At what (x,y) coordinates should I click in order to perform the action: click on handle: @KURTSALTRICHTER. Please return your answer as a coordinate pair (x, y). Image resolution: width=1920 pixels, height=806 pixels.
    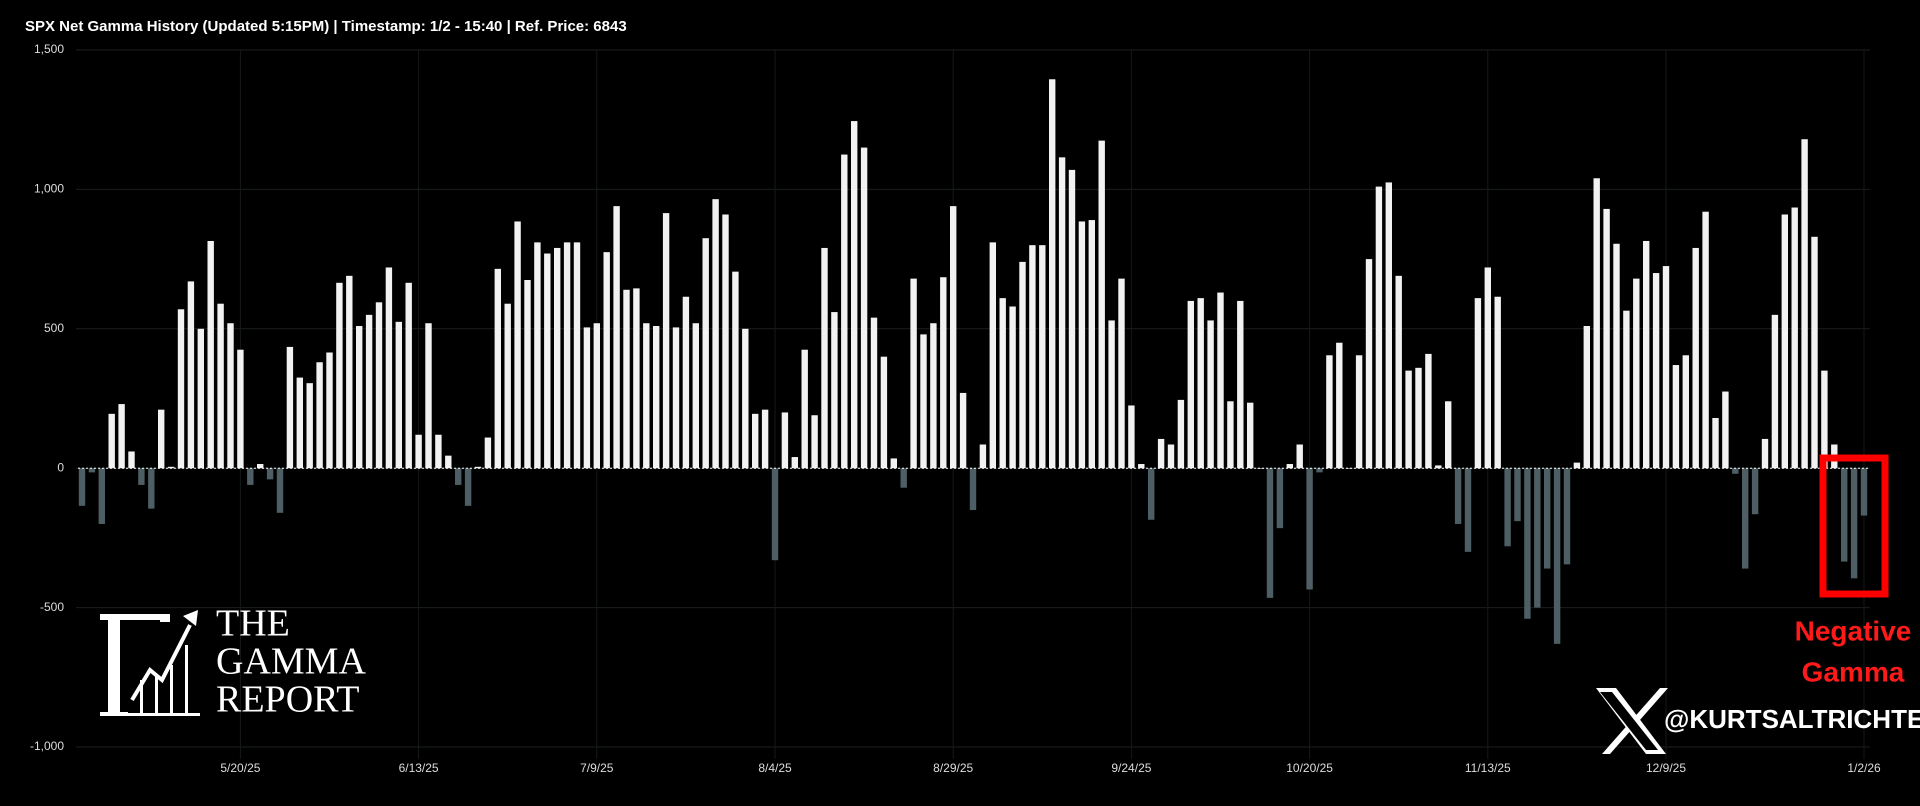
    Looking at the image, I should click on (1792, 719).